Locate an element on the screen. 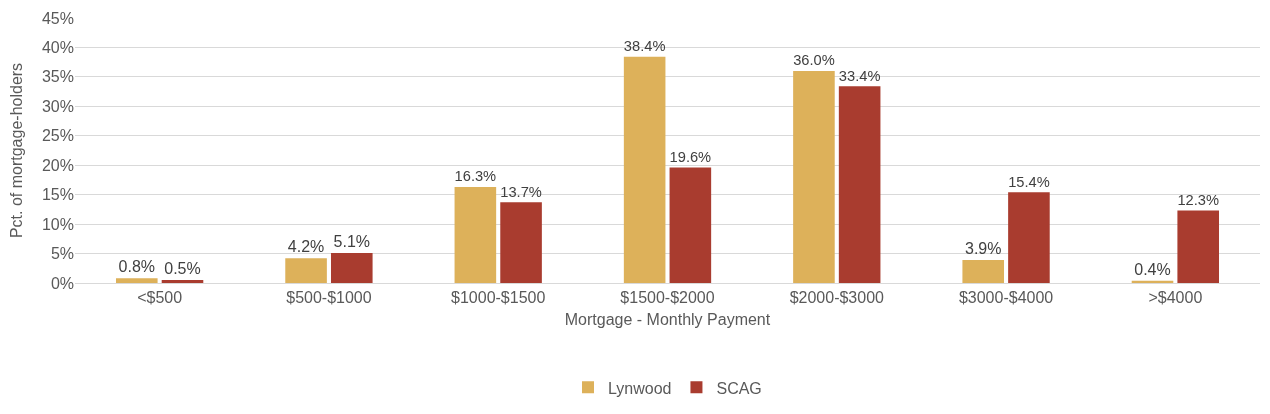 Image resolution: width=1270 pixels, height=414 pixels. x-tick-label: $500-$1000 is located at coordinates (329, 298).